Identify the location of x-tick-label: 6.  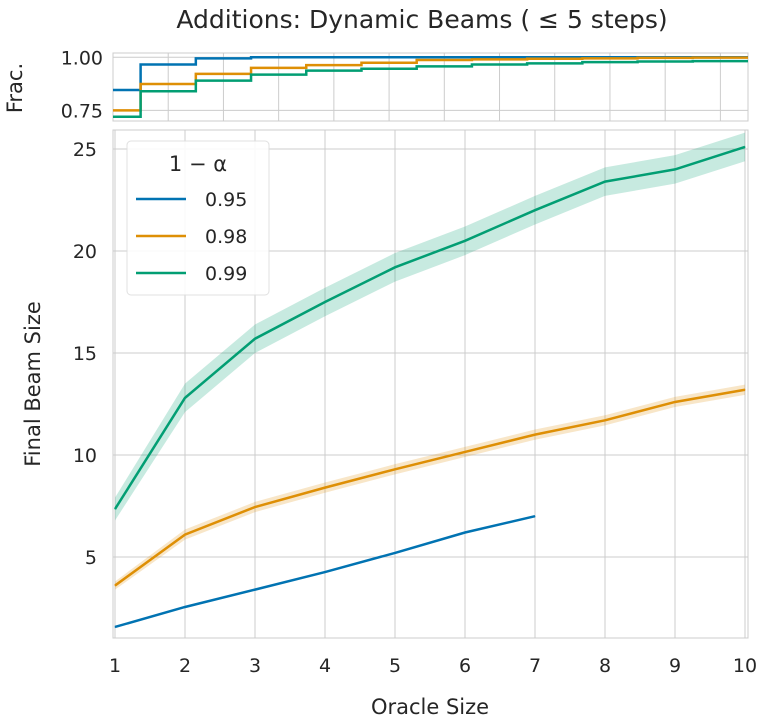
(465, 666).